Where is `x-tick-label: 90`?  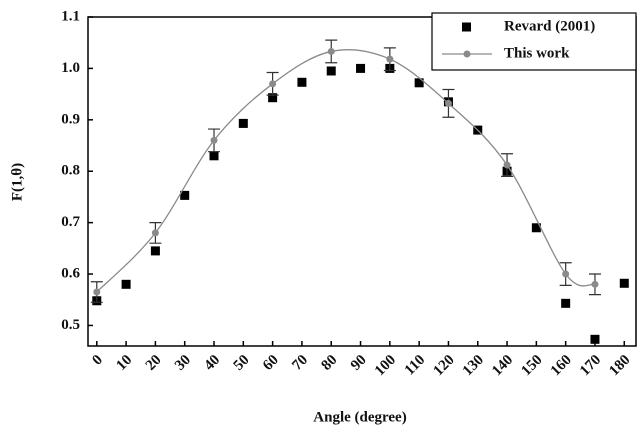 x-tick-label: 90 is located at coordinates (359, 363).